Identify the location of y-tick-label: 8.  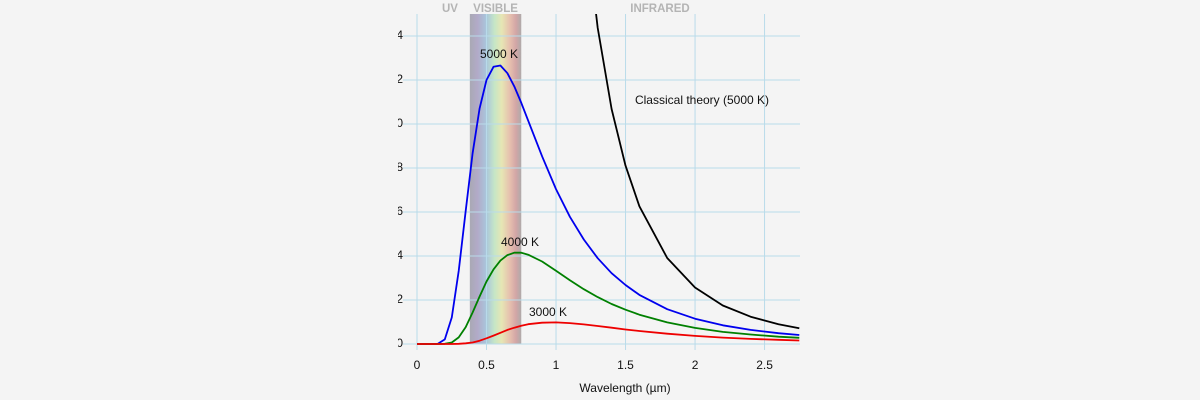
(399, 167).